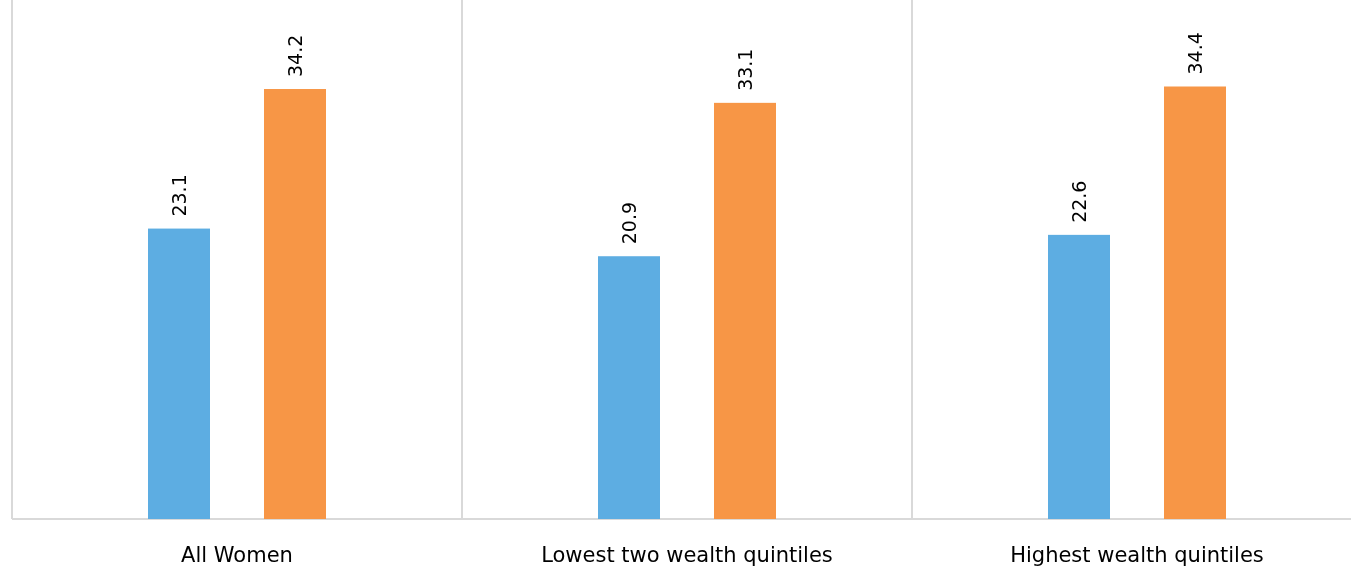  What do you see at coordinates (745, 69) in the screenshot?
I see `data-label: 33.1` at bounding box center [745, 69].